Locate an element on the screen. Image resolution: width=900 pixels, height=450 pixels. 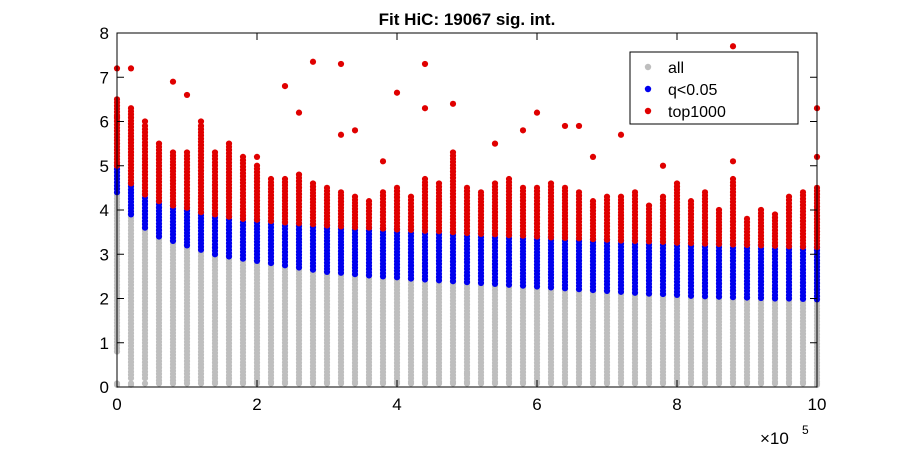
legend-label: all is located at coordinates (676, 68).